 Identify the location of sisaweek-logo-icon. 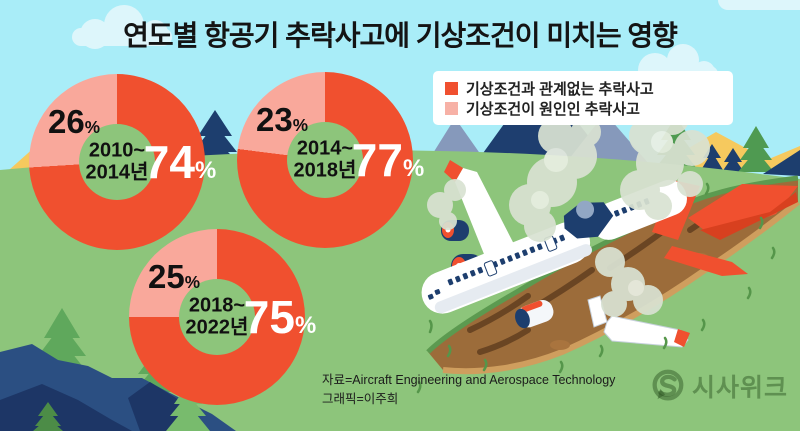
(668, 385).